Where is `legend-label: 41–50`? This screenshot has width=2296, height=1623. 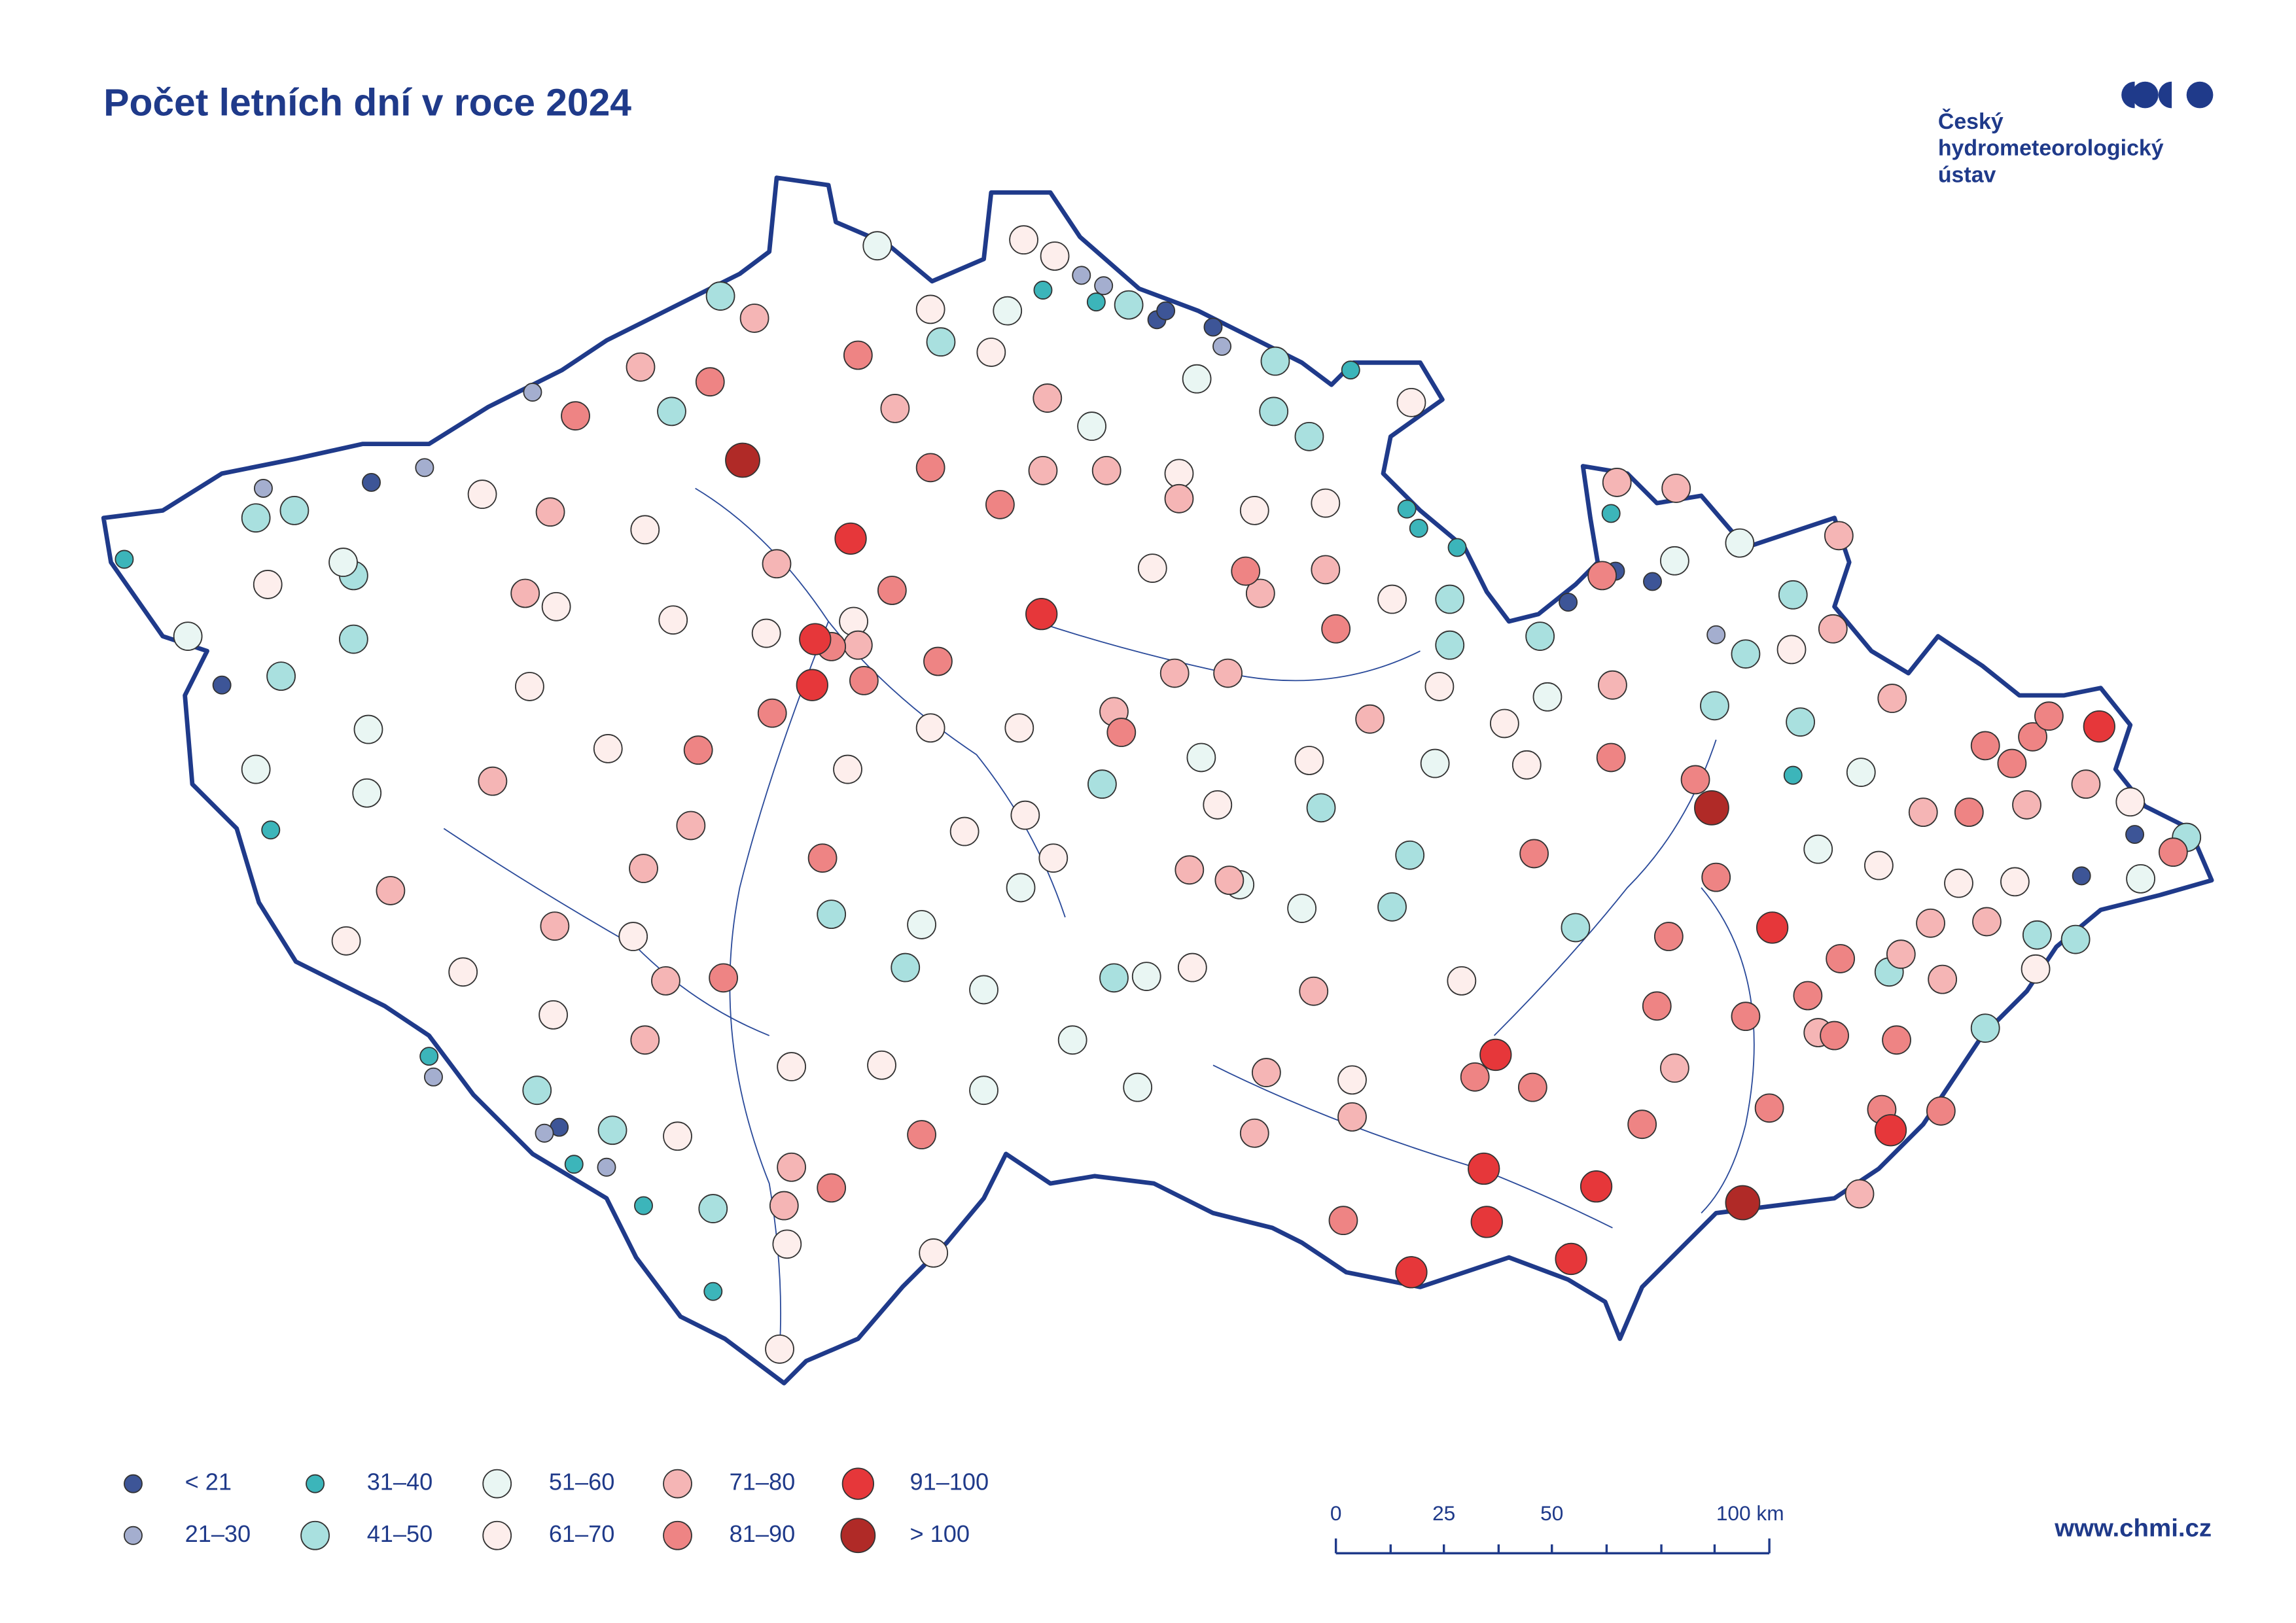
legend-label: 41–50 is located at coordinates (400, 1533).